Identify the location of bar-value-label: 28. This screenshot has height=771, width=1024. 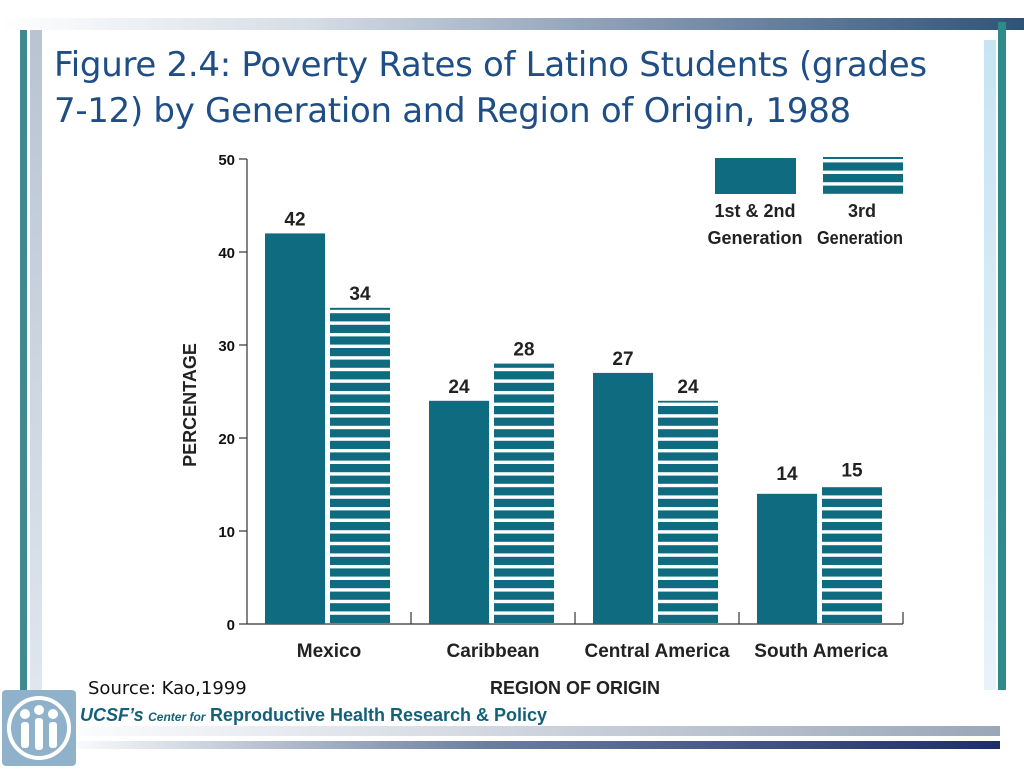
(523, 350).